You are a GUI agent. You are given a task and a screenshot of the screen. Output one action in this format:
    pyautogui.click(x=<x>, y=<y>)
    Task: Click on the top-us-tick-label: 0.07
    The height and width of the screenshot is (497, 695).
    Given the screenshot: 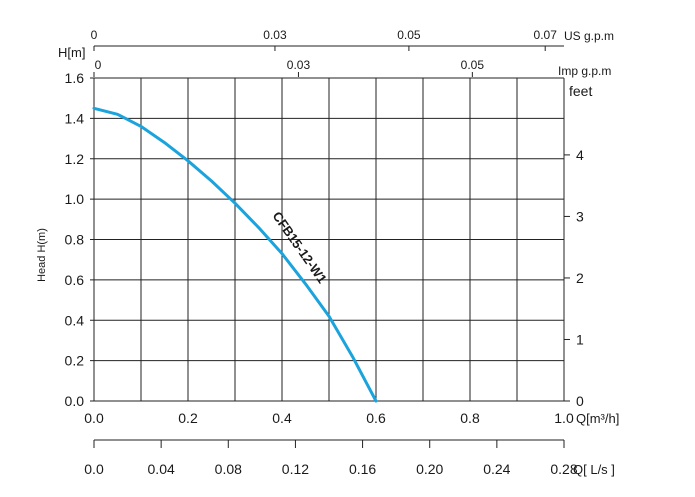 What is the action you would take?
    pyautogui.click(x=546, y=35)
    